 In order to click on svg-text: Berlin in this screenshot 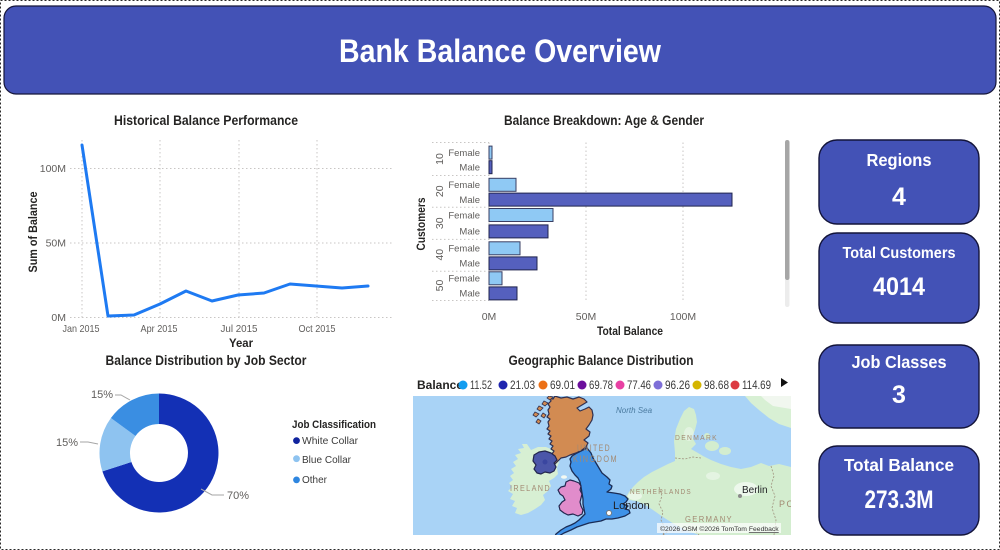, I will do `click(755, 490)`.